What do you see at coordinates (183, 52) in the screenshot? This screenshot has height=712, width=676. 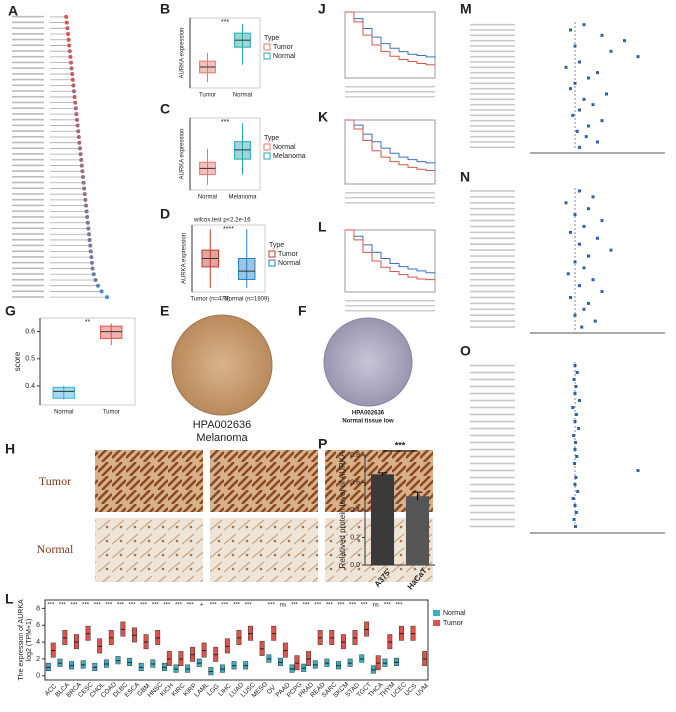 I see `y-axis-label: AURKA expression` at bounding box center [183, 52].